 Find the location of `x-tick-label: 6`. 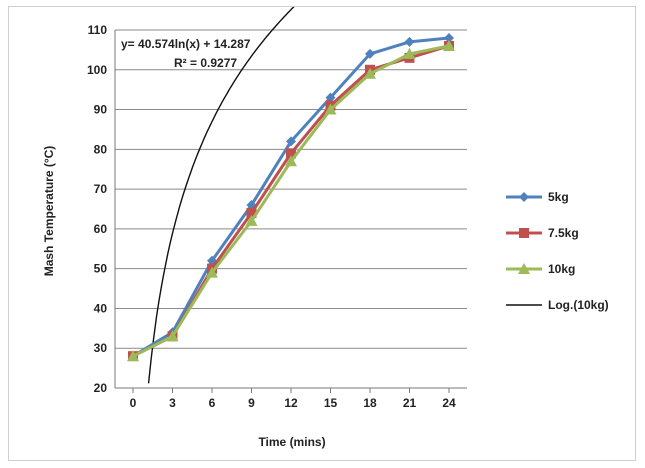

x-tick-label: 6 is located at coordinates (212, 403).